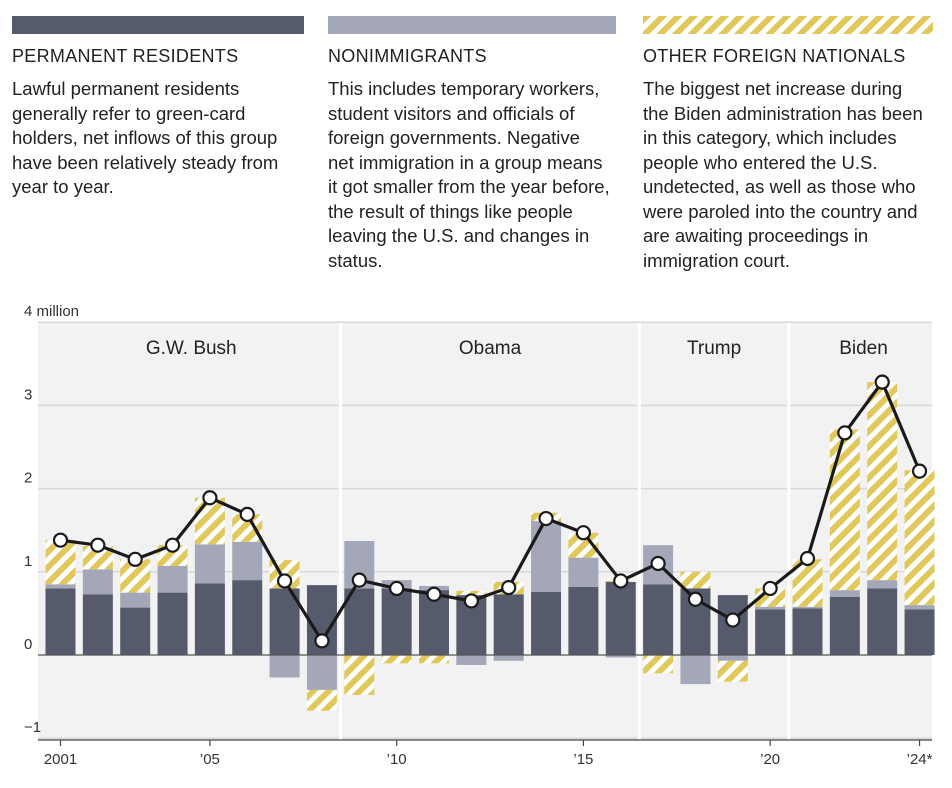 This screenshot has height=788, width=952. Describe the element at coordinates (920, 759) in the screenshot. I see `x-tick-label: ’24*` at that location.